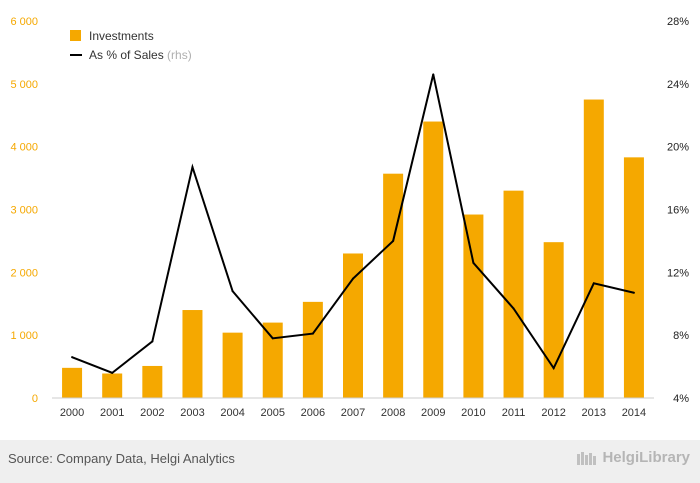  What do you see at coordinates (179, 55) in the screenshot?
I see `legend-label-rhs: (rhs)` at bounding box center [179, 55].